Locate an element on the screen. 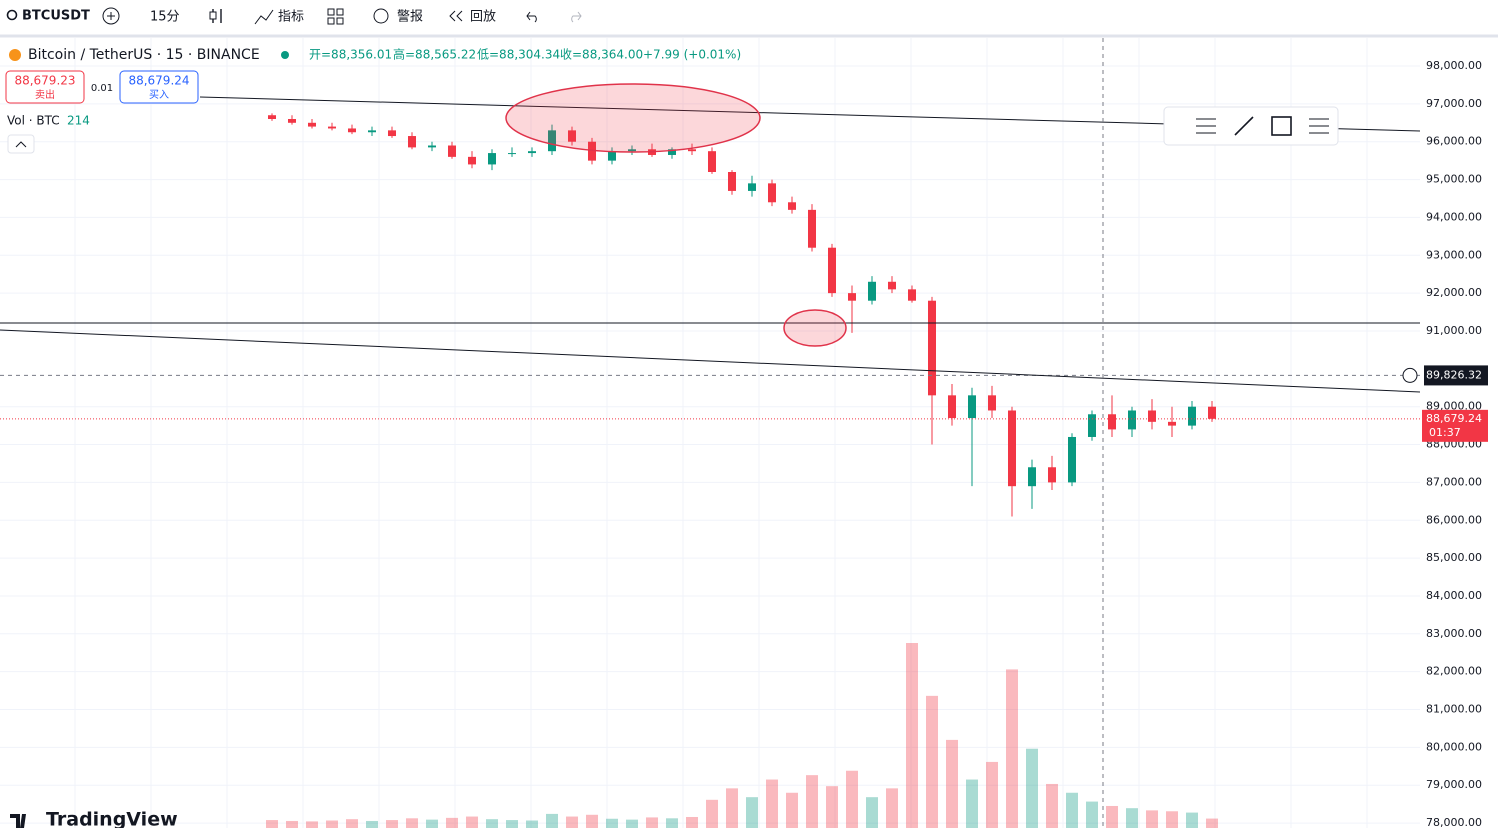  y-tick-label: 82,000.00 is located at coordinates (1454, 671).